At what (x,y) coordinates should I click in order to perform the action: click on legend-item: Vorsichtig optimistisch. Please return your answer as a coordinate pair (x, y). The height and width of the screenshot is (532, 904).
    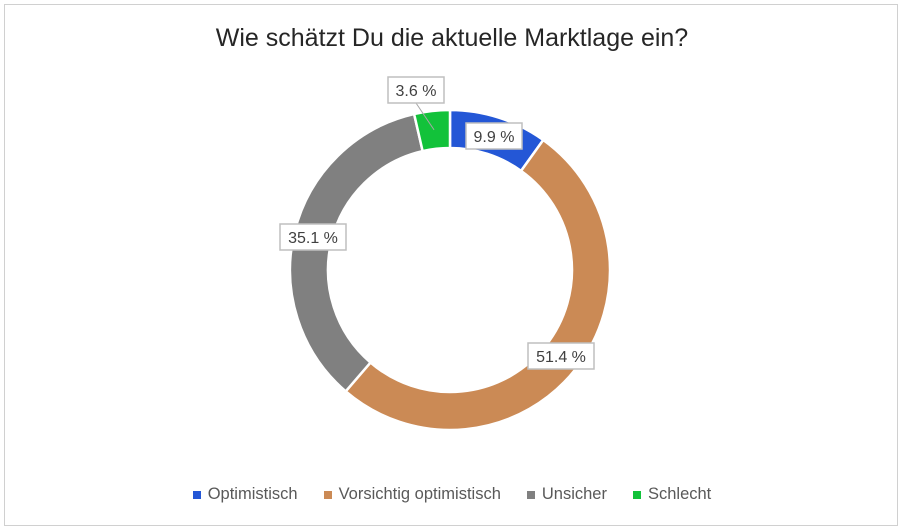
    Looking at the image, I should click on (412, 494).